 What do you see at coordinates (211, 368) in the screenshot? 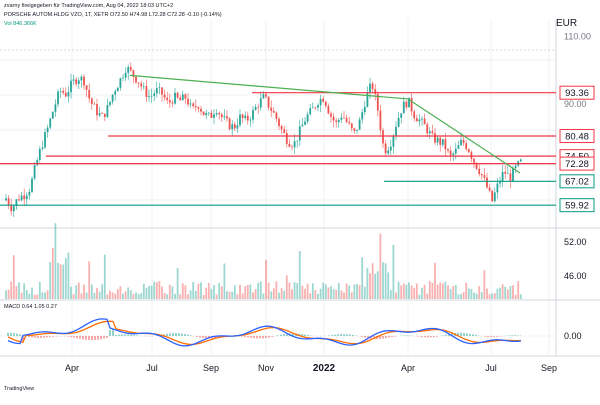
I see `x-tick-label: Sep` at bounding box center [211, 368].